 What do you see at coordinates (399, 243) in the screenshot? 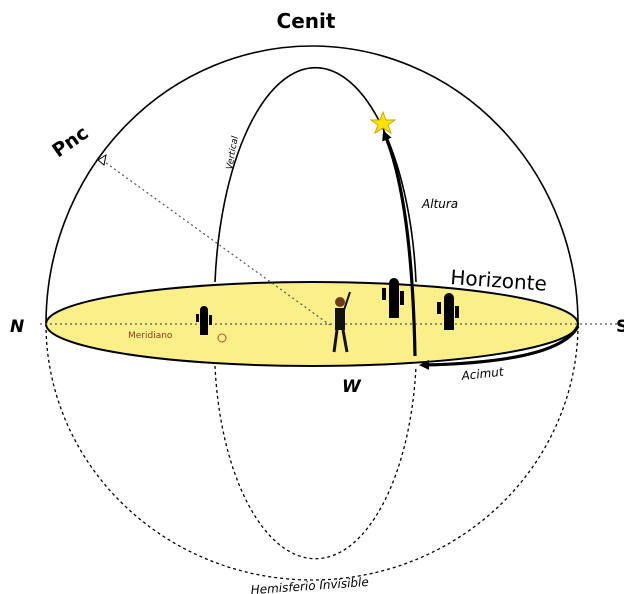
I see `altitude-arc` at bounding box center [399, 243].